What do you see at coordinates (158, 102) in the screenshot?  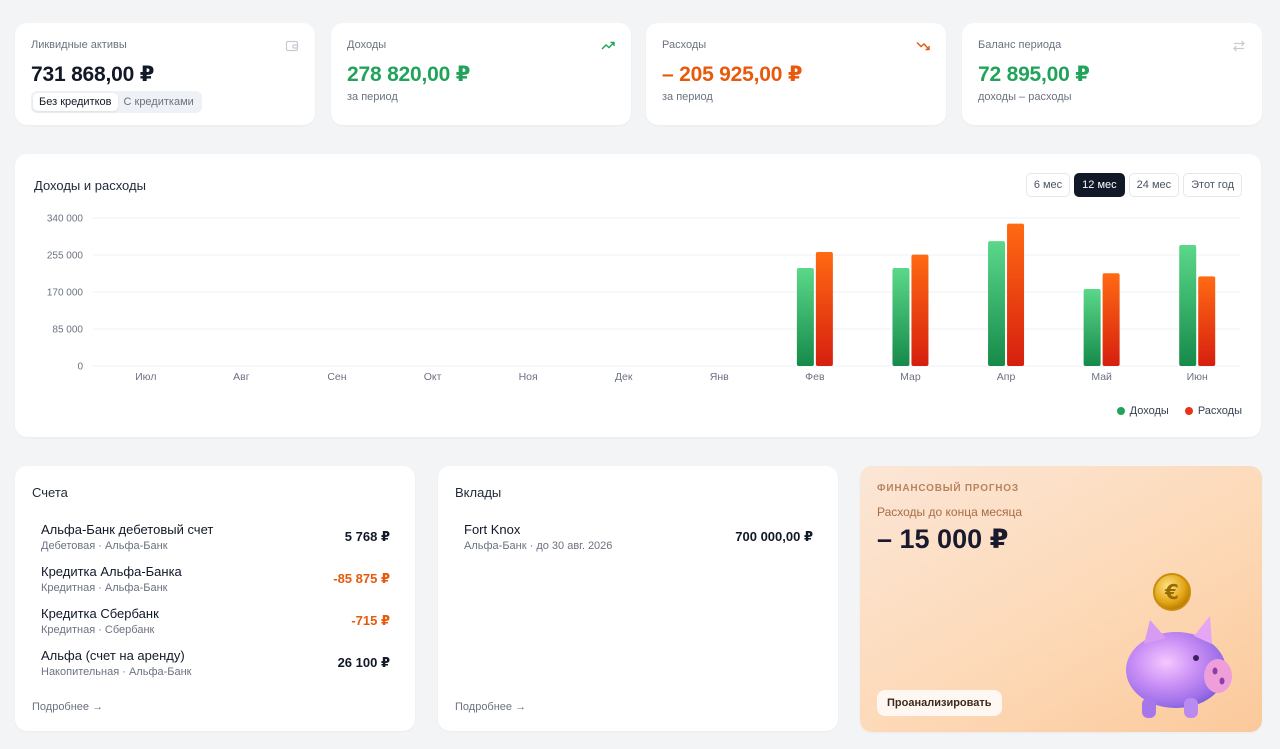 I see `toggle-with-credit: С кредитками` at bounding box center [158, 102].